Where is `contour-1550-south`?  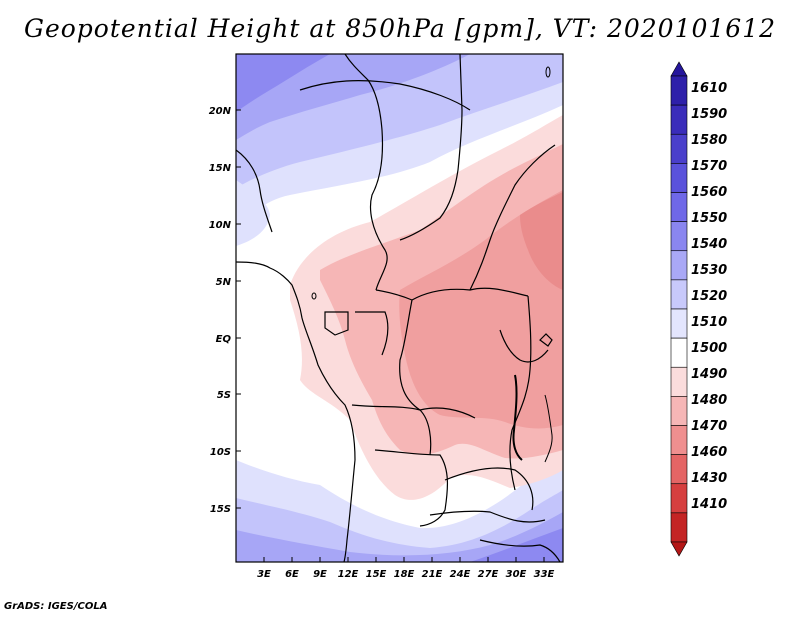
contour-1550-south is located at coordinates (516, 545).